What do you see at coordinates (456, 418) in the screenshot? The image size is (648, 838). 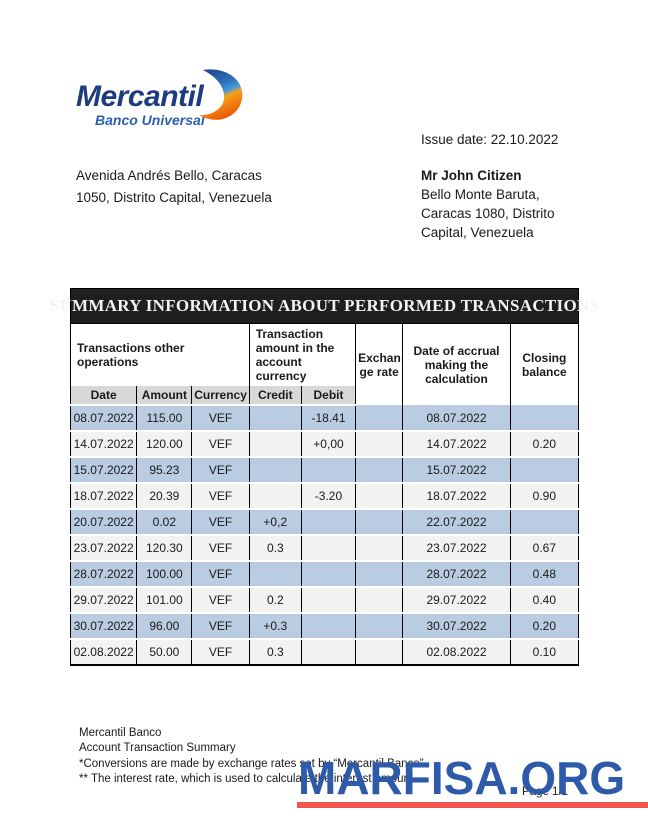 I see `cell-accrual-date: 08.07.2022` at bounding box center [456, 418].